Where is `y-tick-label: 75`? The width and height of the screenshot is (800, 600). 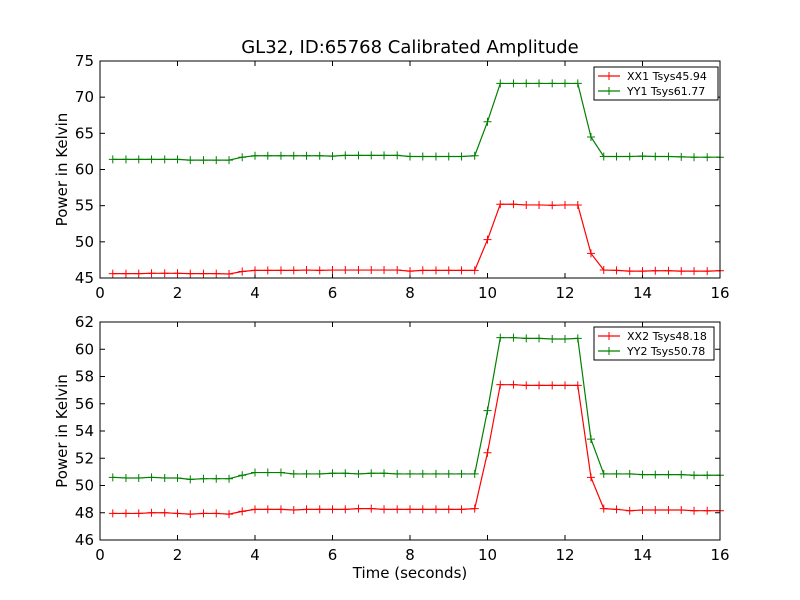
y-tick-label: 75 is located at coordinates (84, 61).